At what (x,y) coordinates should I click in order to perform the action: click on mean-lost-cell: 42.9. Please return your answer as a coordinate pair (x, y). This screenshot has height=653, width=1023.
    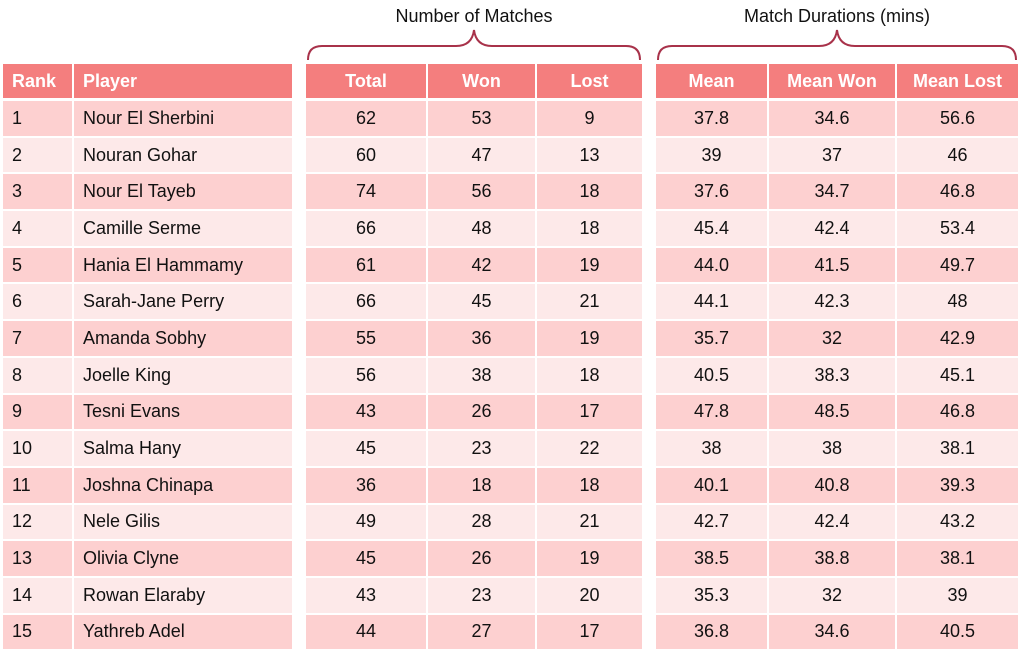
    Looking at the image, I should click on (957, 339).